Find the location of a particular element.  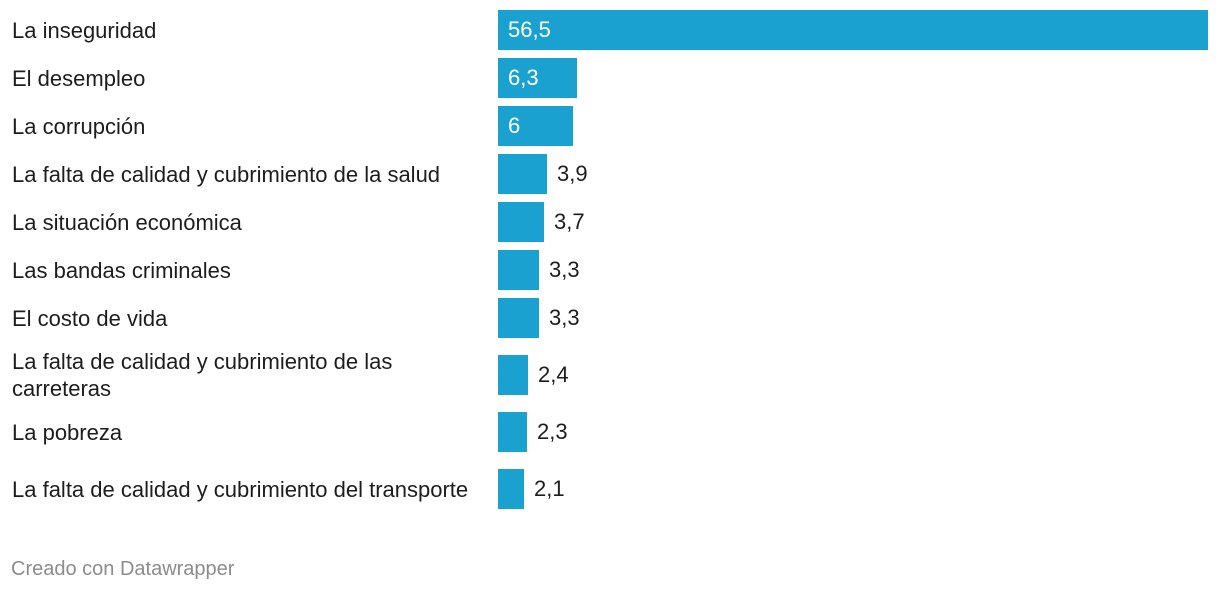

category-label-la-inseguridad: La inseguridad is located at coordinates (84, 30).